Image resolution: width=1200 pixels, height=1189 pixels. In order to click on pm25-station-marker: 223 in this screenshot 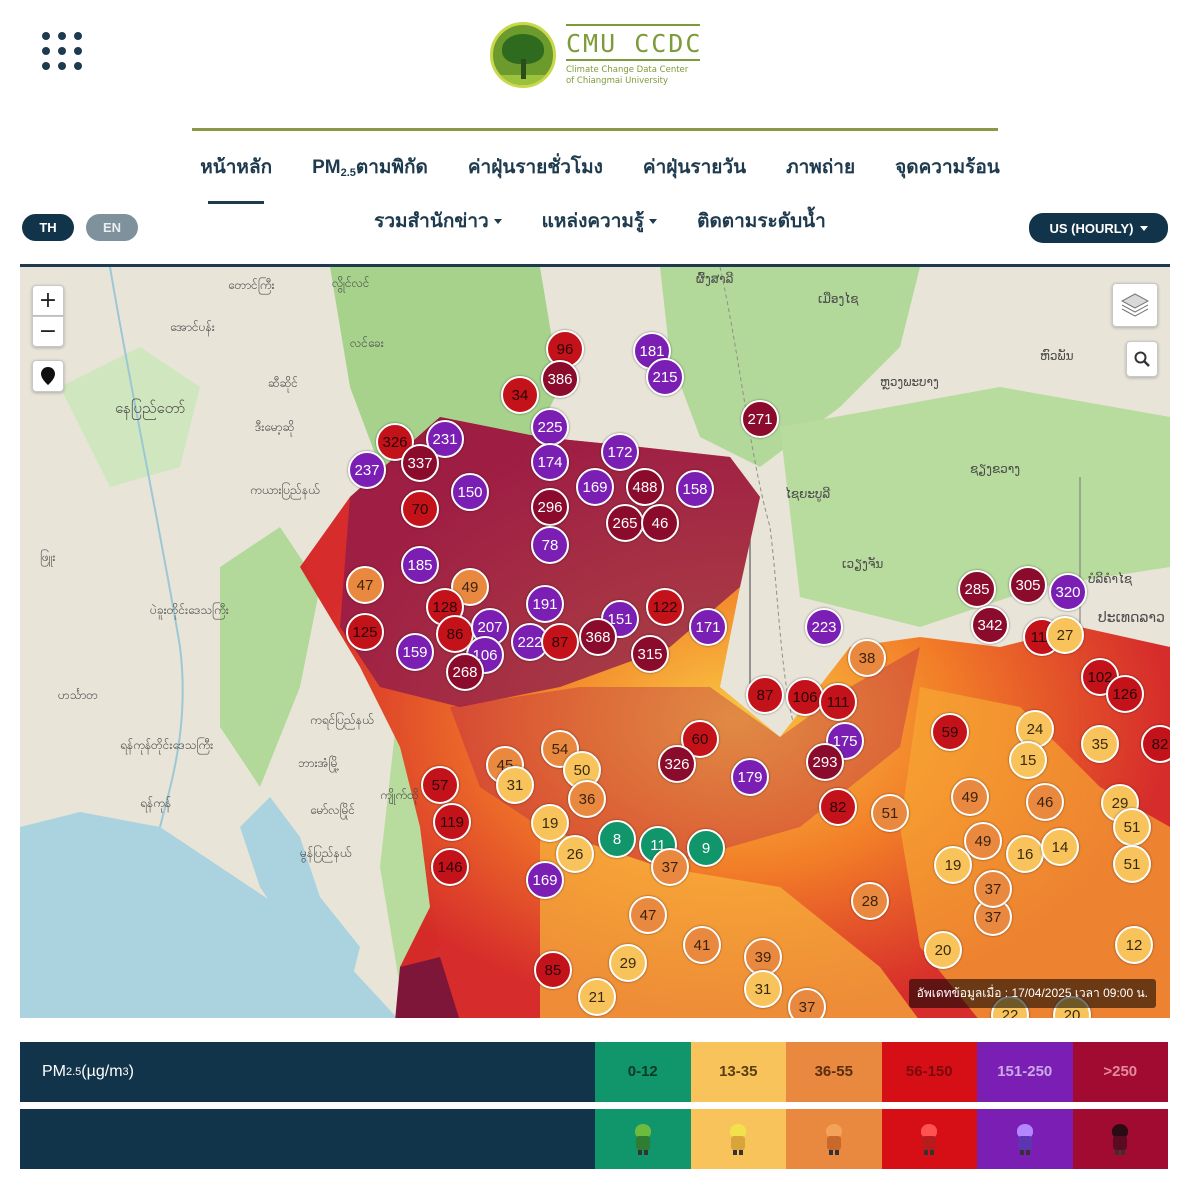, I will do `click(824, 627)`.